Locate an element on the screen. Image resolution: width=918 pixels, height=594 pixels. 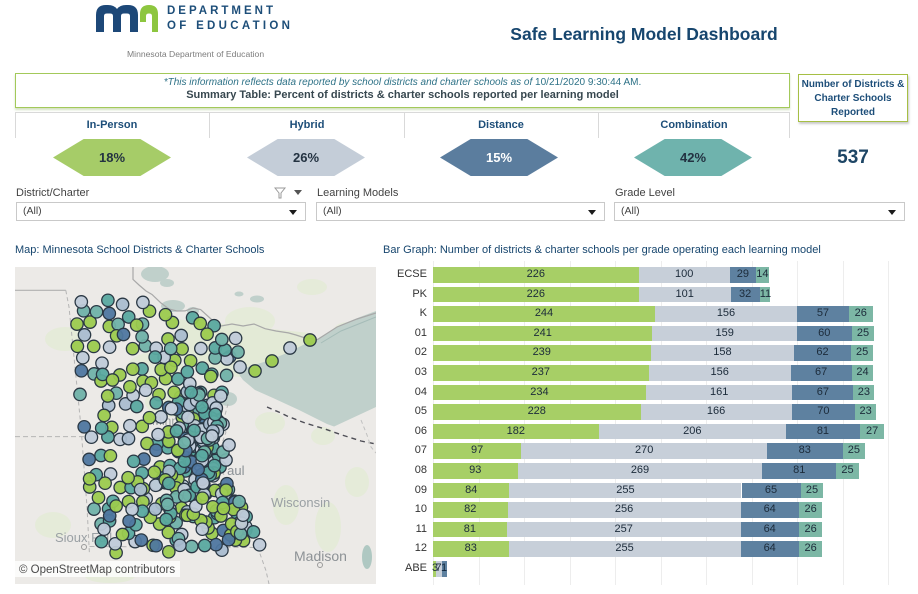
svg-text: © OpenStreetMap contributors is located at coordinates (97, 570).